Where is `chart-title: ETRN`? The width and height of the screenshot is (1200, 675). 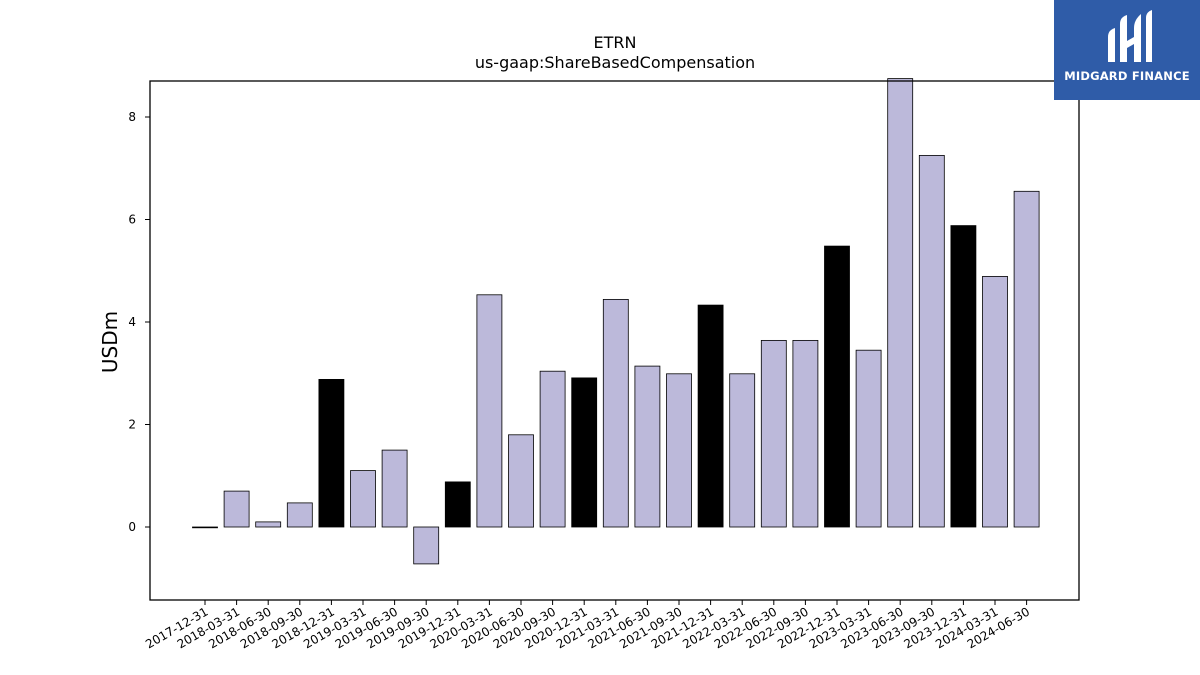
chart-title: ETRN is located at coordinates (615, 42).